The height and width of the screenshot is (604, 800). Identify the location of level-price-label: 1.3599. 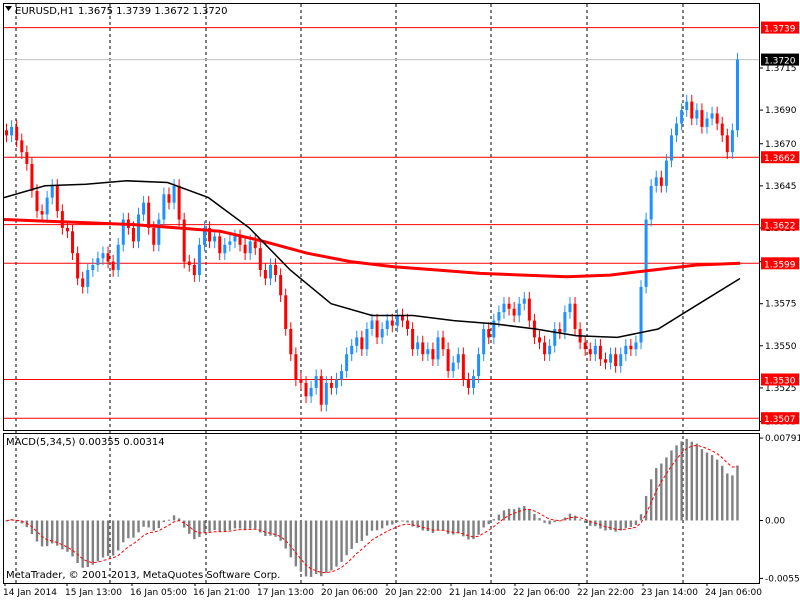
(780, 265).